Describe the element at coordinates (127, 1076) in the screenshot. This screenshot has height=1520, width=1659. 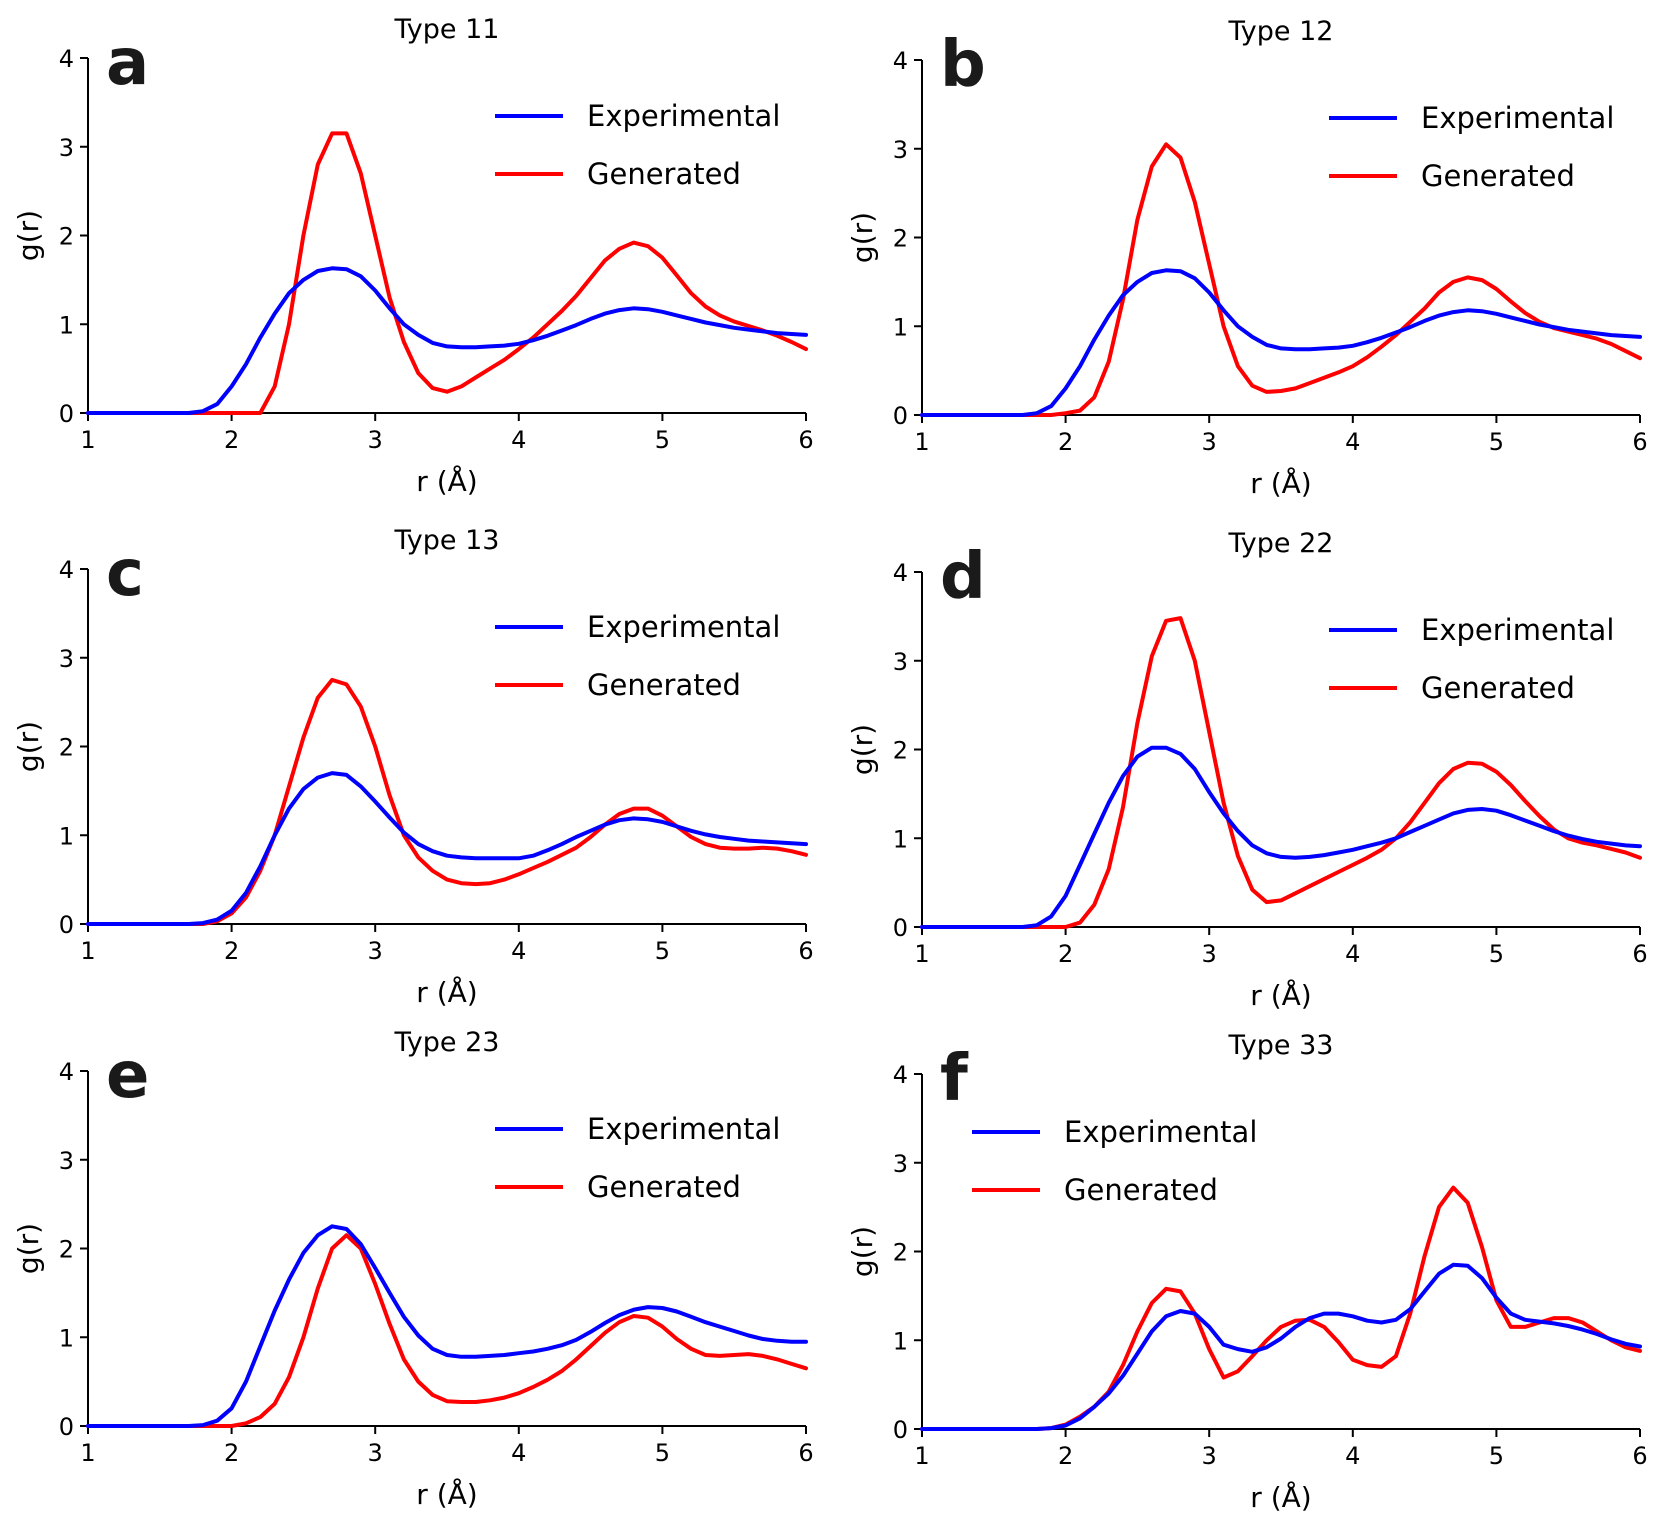
I see `panel-letter: e` at that location.